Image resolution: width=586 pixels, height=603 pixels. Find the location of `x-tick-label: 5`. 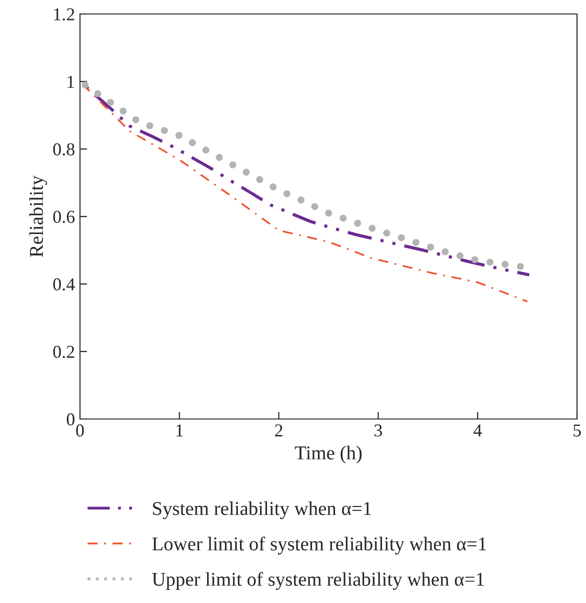

x-tick-label: 5 is located at coordinates (577, 430).